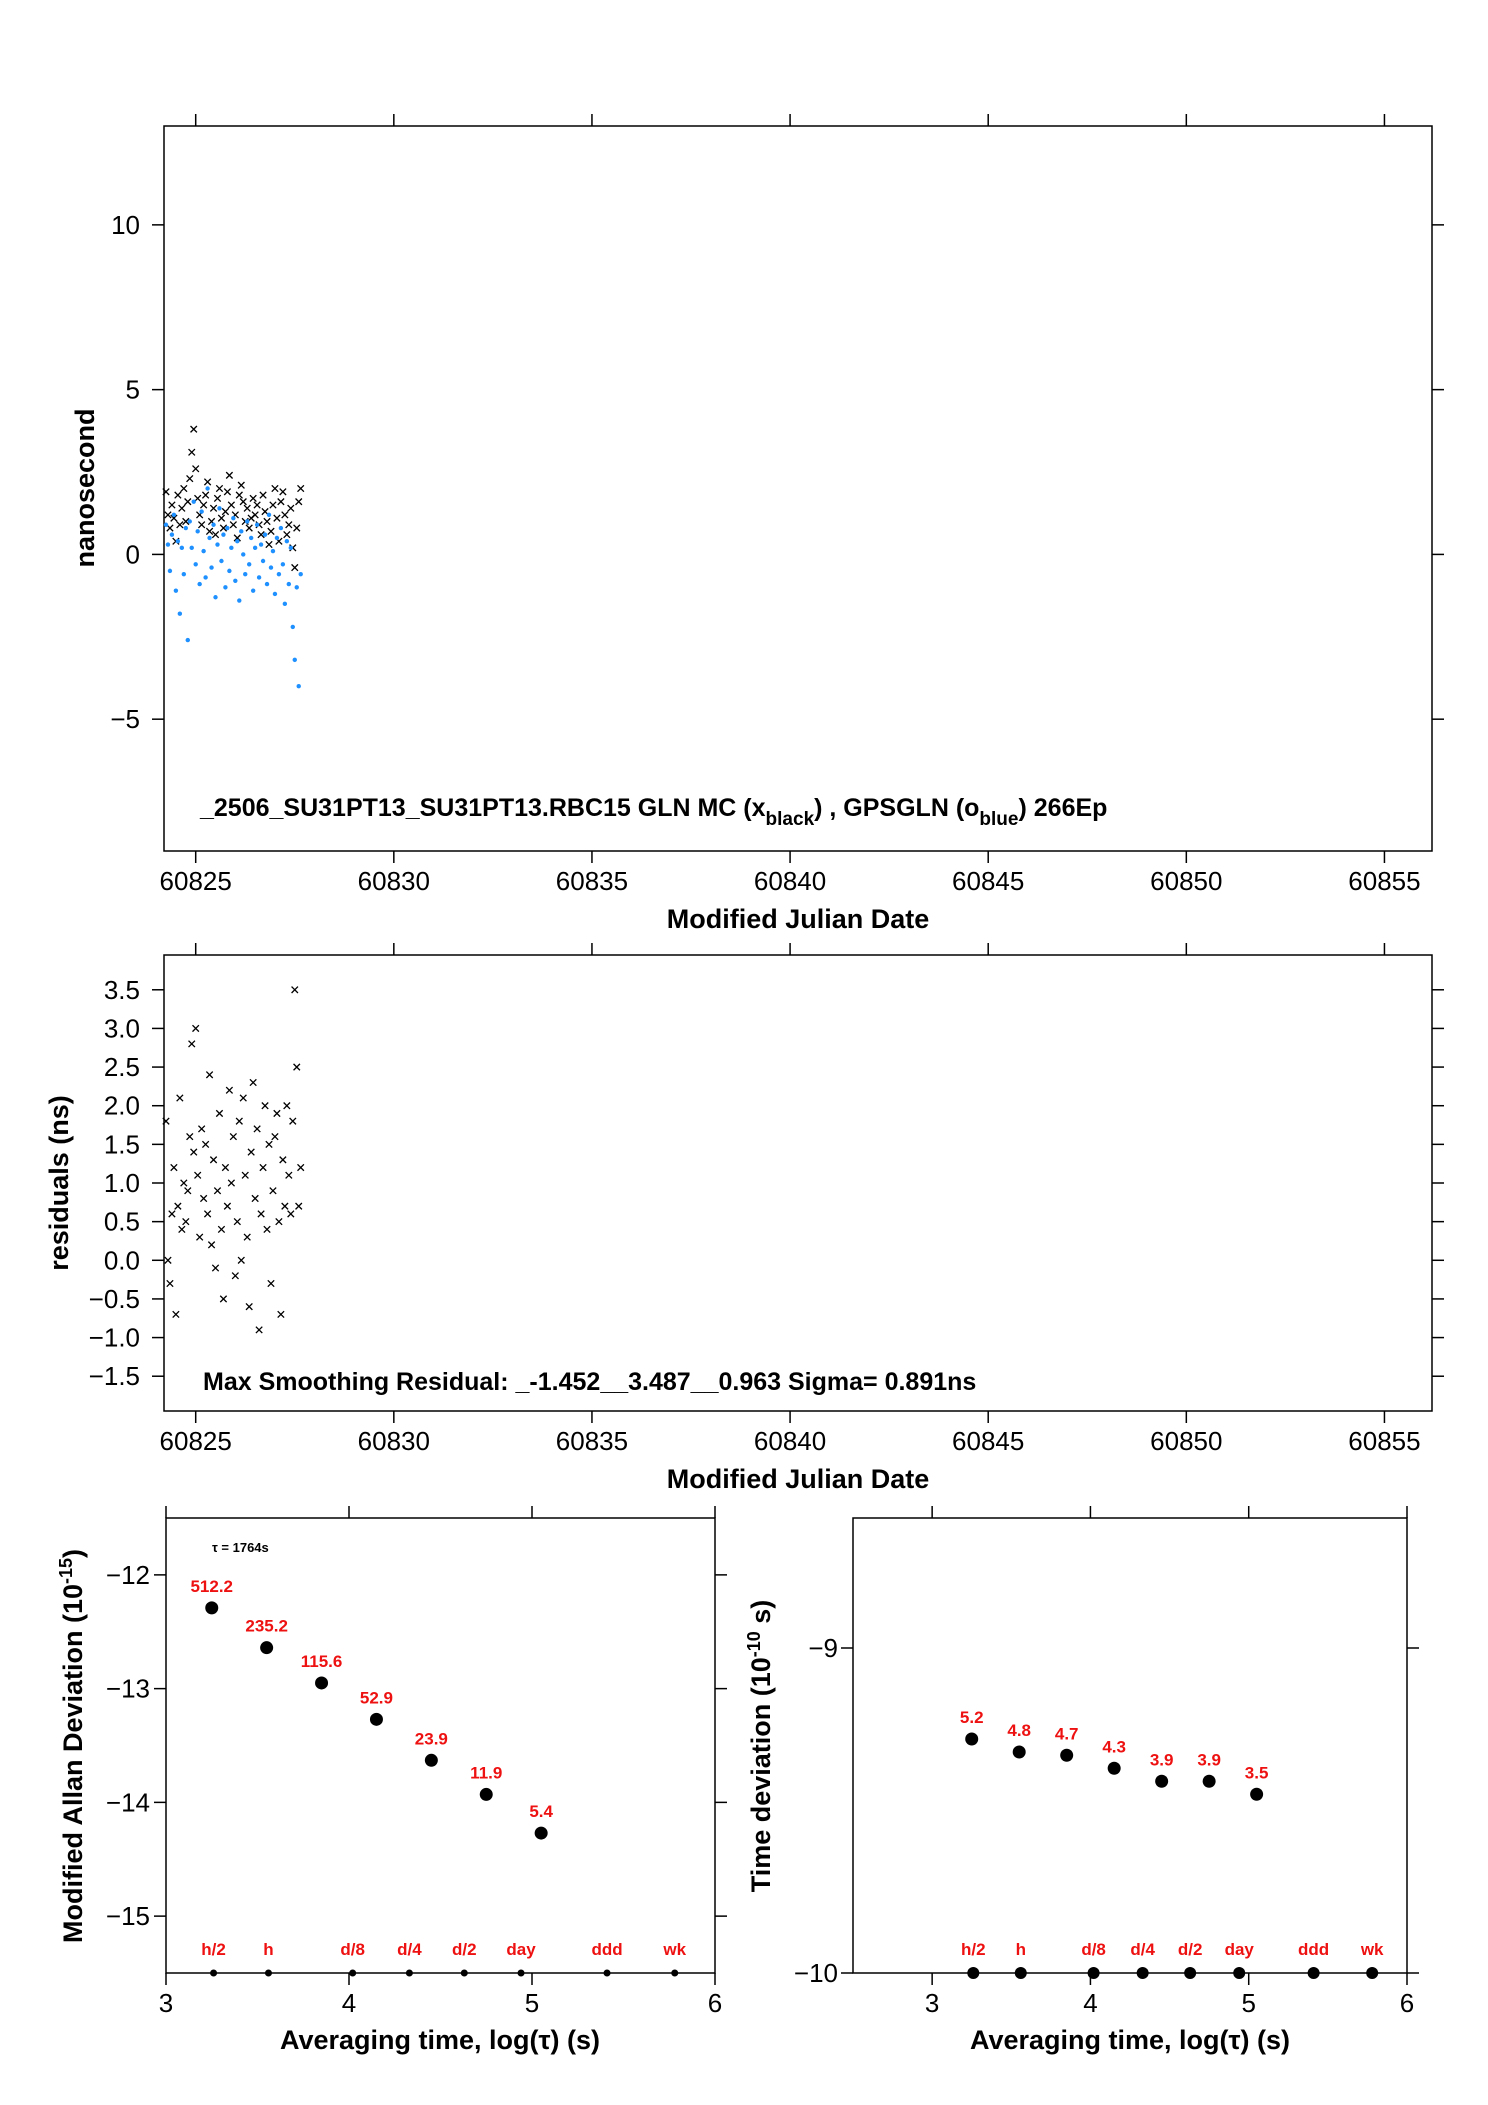 The image size is (1488, 2105). Describe the element at coordinates (606, 1949) in the screenshot. I see `time-marker-label: ddd` at that location.